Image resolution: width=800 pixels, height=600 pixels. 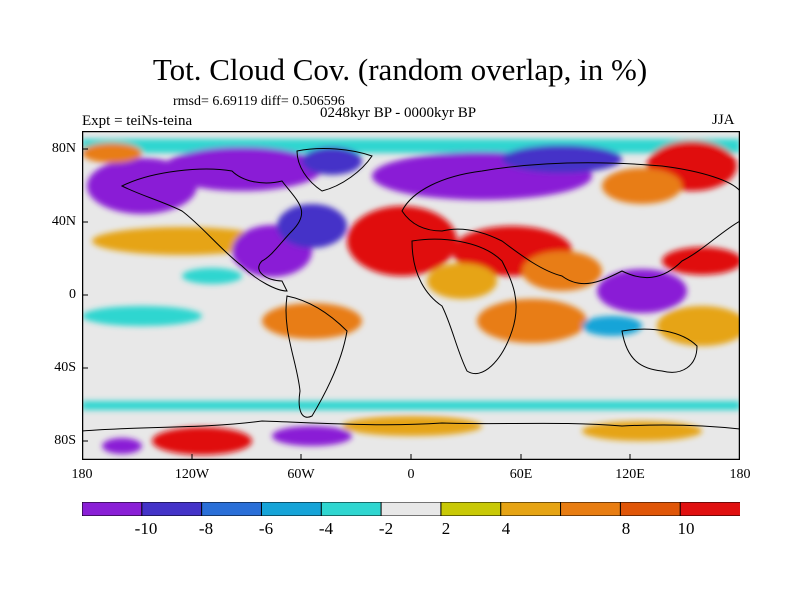 What do you see at coordinates (386, 528) in the screenshot?
I see `colorbar-label: -2` at bounding box center [386, 528].